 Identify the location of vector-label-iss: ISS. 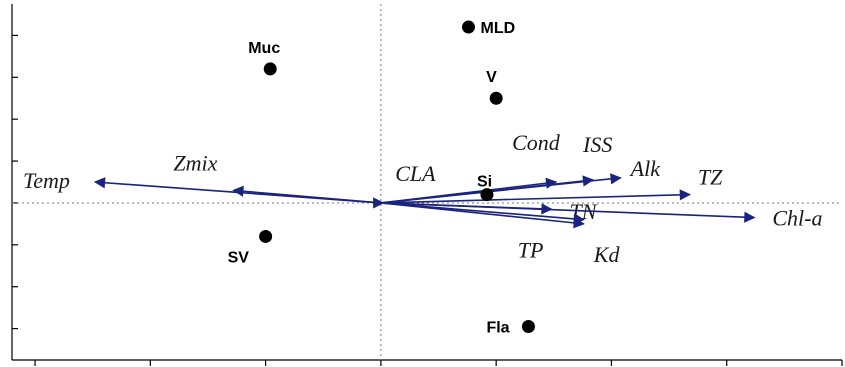
(597, 144).